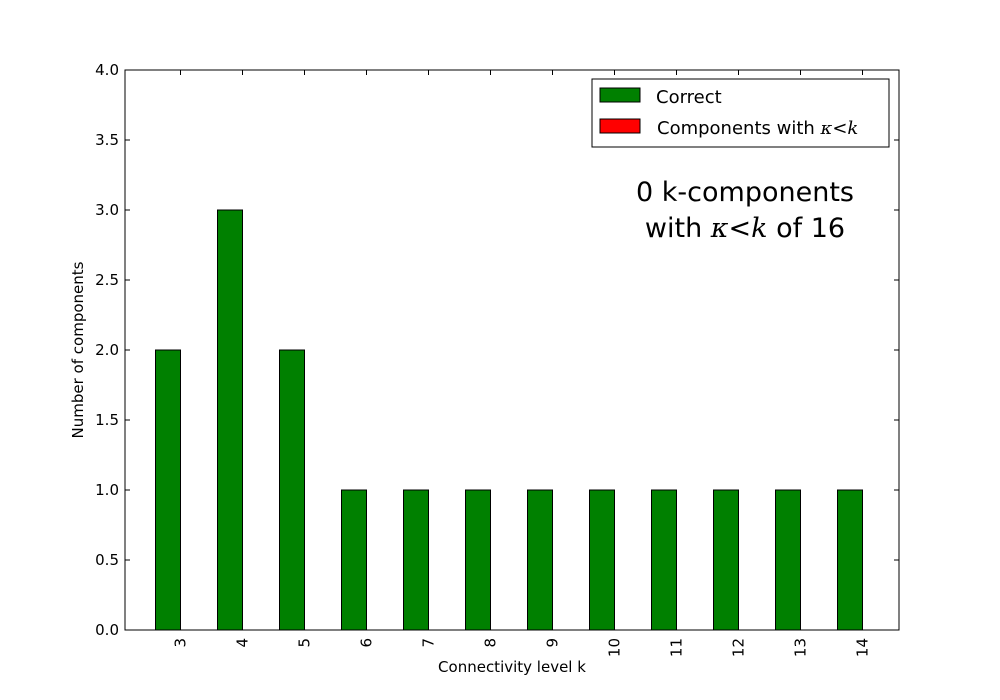  What do you see at coordinates (540, 560) in the screenshot?
I see `bar-correct-k9` at bounding box center [540, 560].